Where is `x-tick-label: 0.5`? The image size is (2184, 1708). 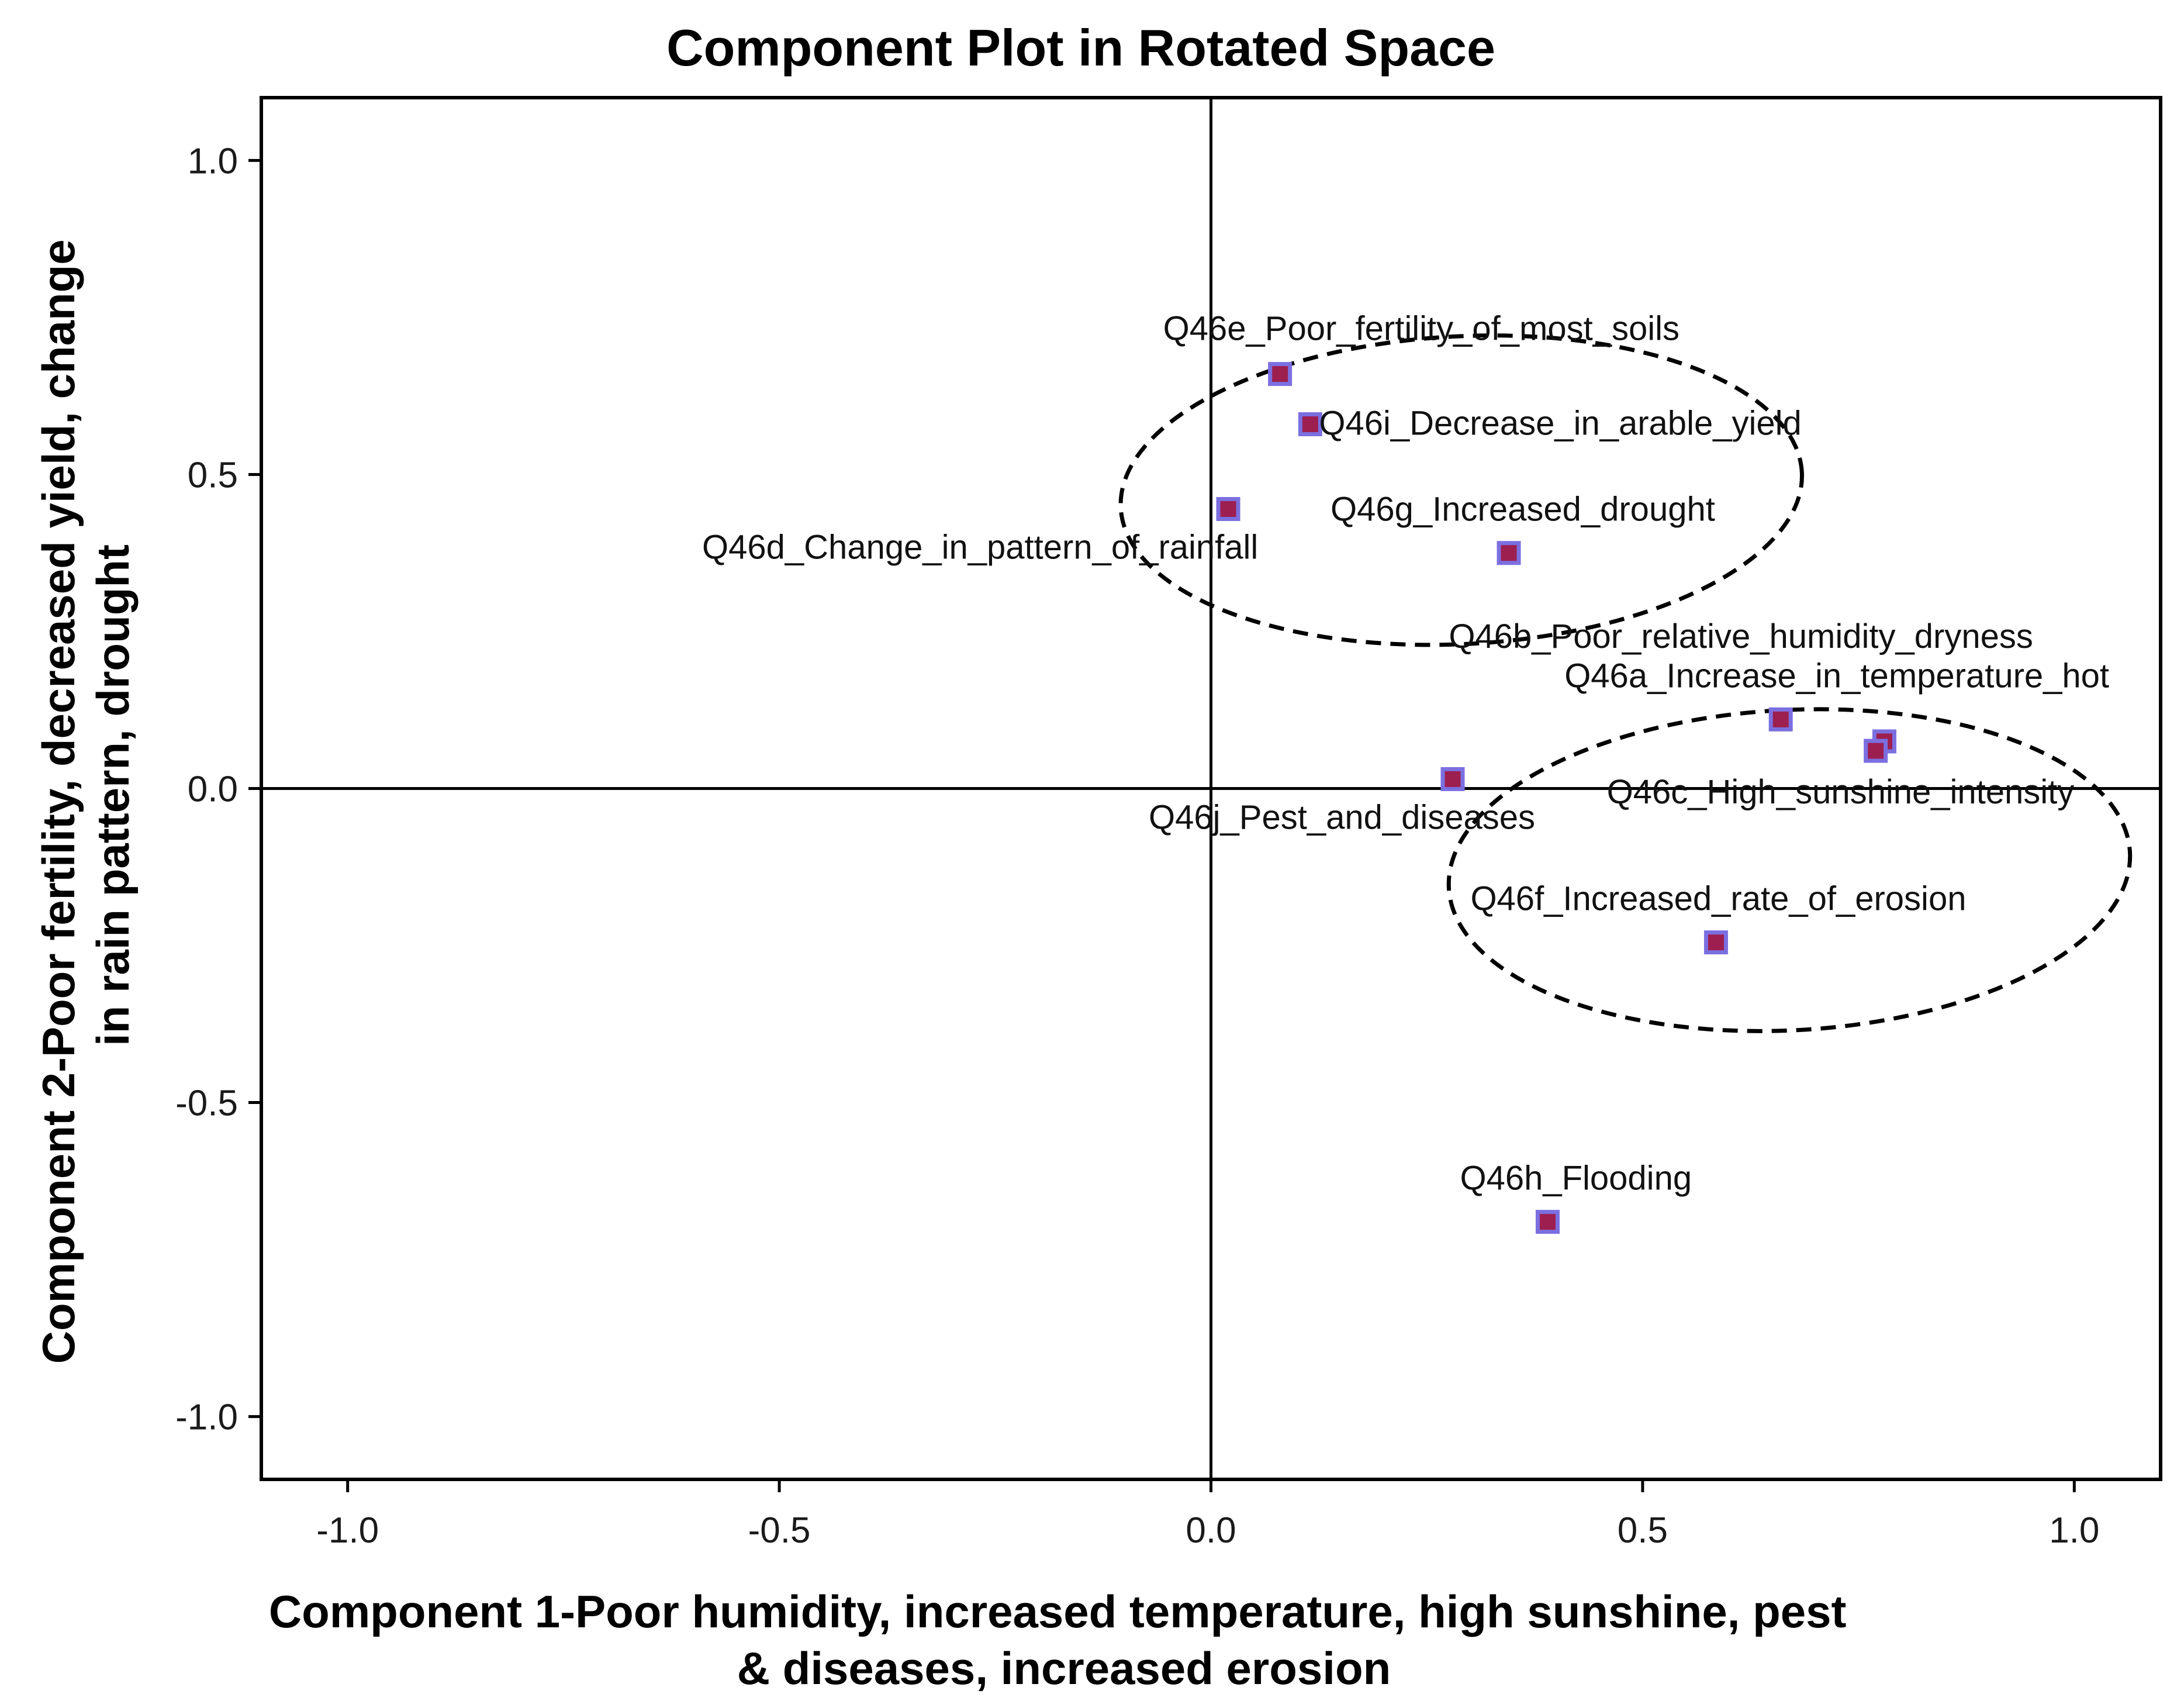 x-tick-label: 0.5 is located at coordinates (1643, 1530).